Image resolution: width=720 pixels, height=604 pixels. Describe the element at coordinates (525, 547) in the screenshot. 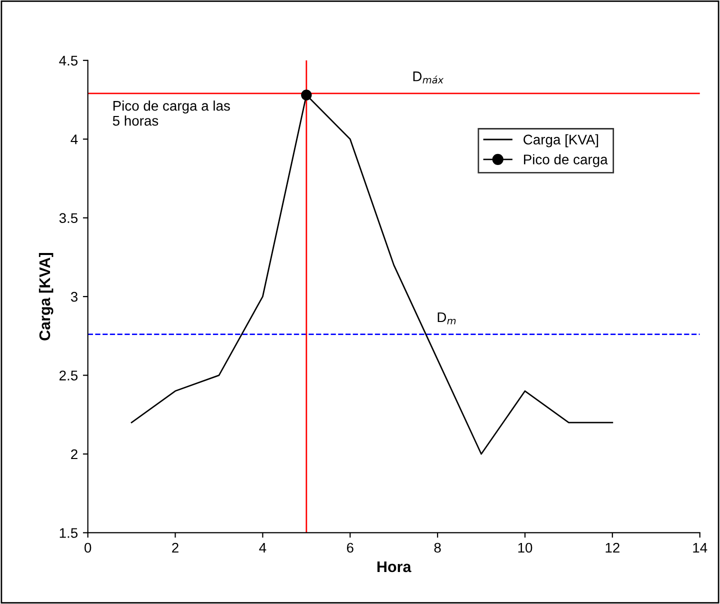

I see `x-tick-label: 10` at that location.